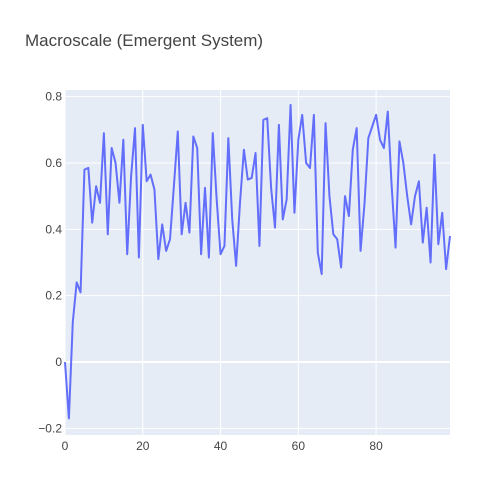 The height and width of the screenshot is (500, 500). Describe the element at coordinates (143, 446) in the screenshot. I see `x-tick-label: 20` at that location.